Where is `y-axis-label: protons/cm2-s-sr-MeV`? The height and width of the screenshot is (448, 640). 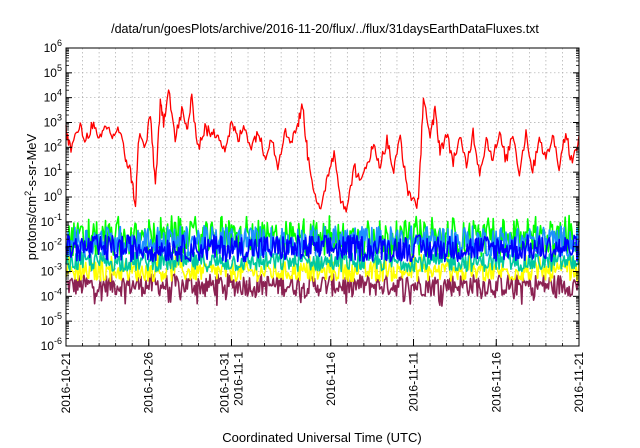
y-axis-label: protons/cm2-s-sr-MeV is located at coordinates (31, 196).